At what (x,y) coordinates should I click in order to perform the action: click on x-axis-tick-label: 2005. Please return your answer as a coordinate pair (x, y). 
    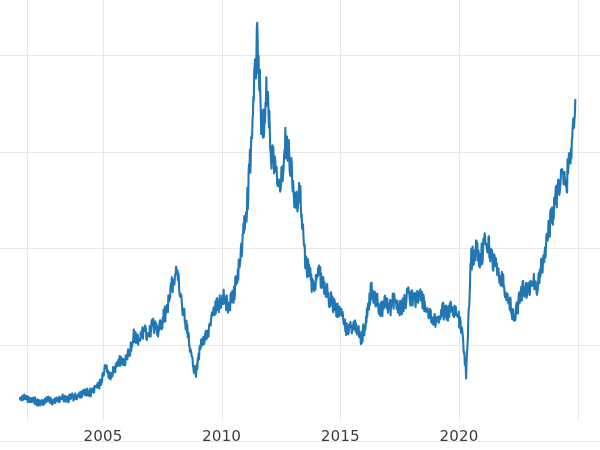
    Looking at the image, I should click on (103, 436).